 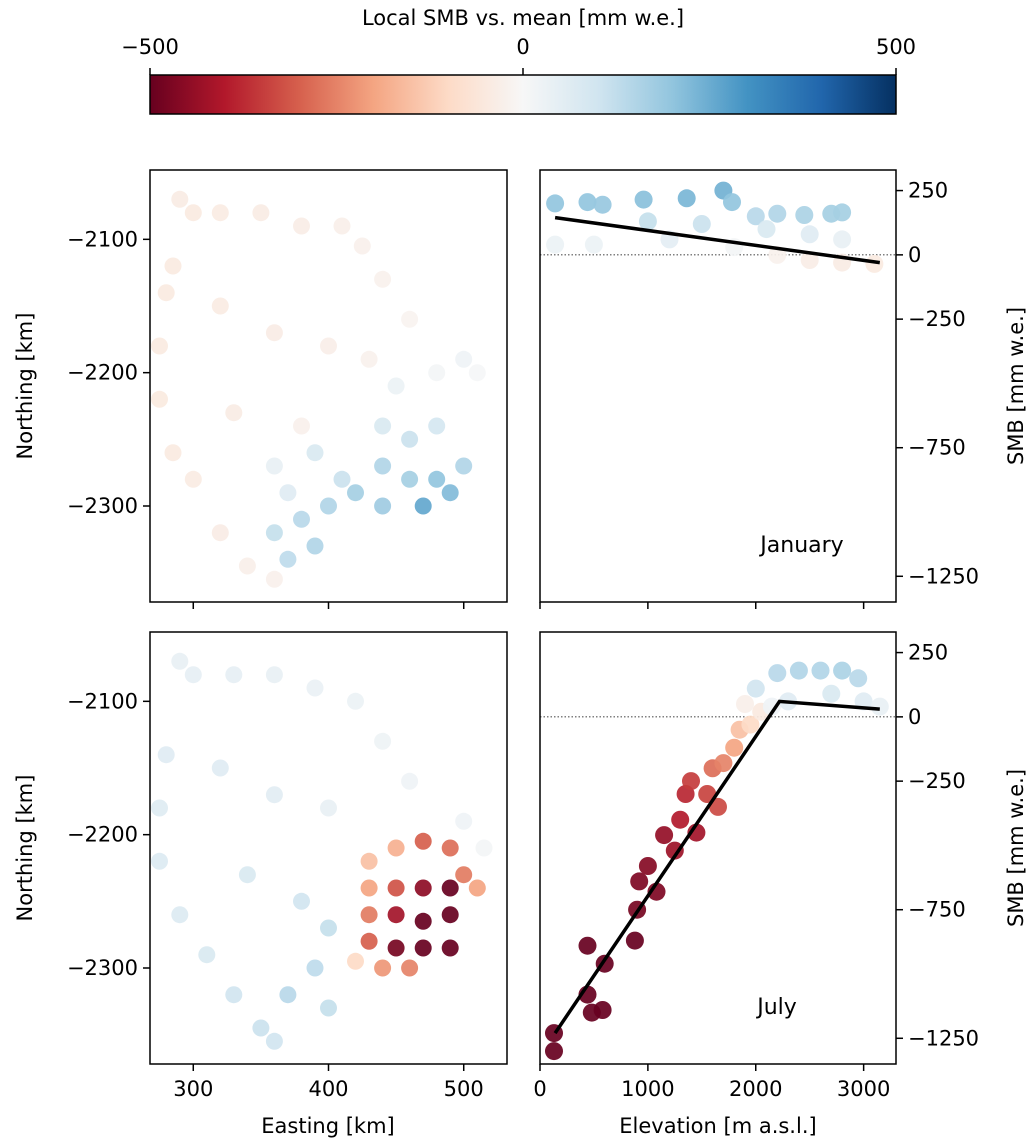 I want to click on x-ticks: 0 1000 2000 3000, so click(x=711, y=1082).